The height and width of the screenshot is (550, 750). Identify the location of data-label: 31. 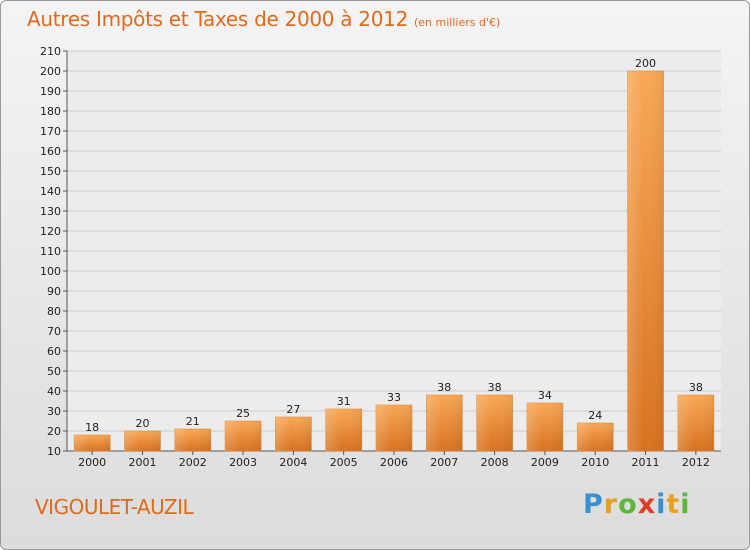
(344, 401).